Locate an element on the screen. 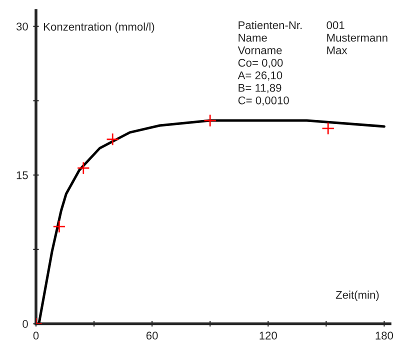 This screenshot has height=350, width=400. x-tick-label: 60 is located at coordinates (152, 336).